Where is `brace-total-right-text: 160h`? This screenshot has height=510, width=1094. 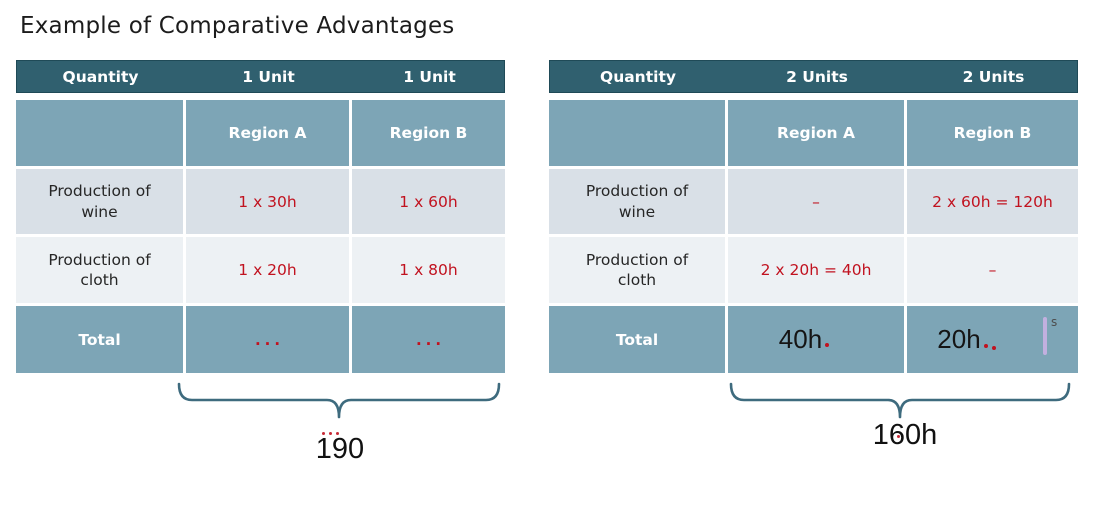
brace-total-right-text: 160h is located at coordinates (905, 435).